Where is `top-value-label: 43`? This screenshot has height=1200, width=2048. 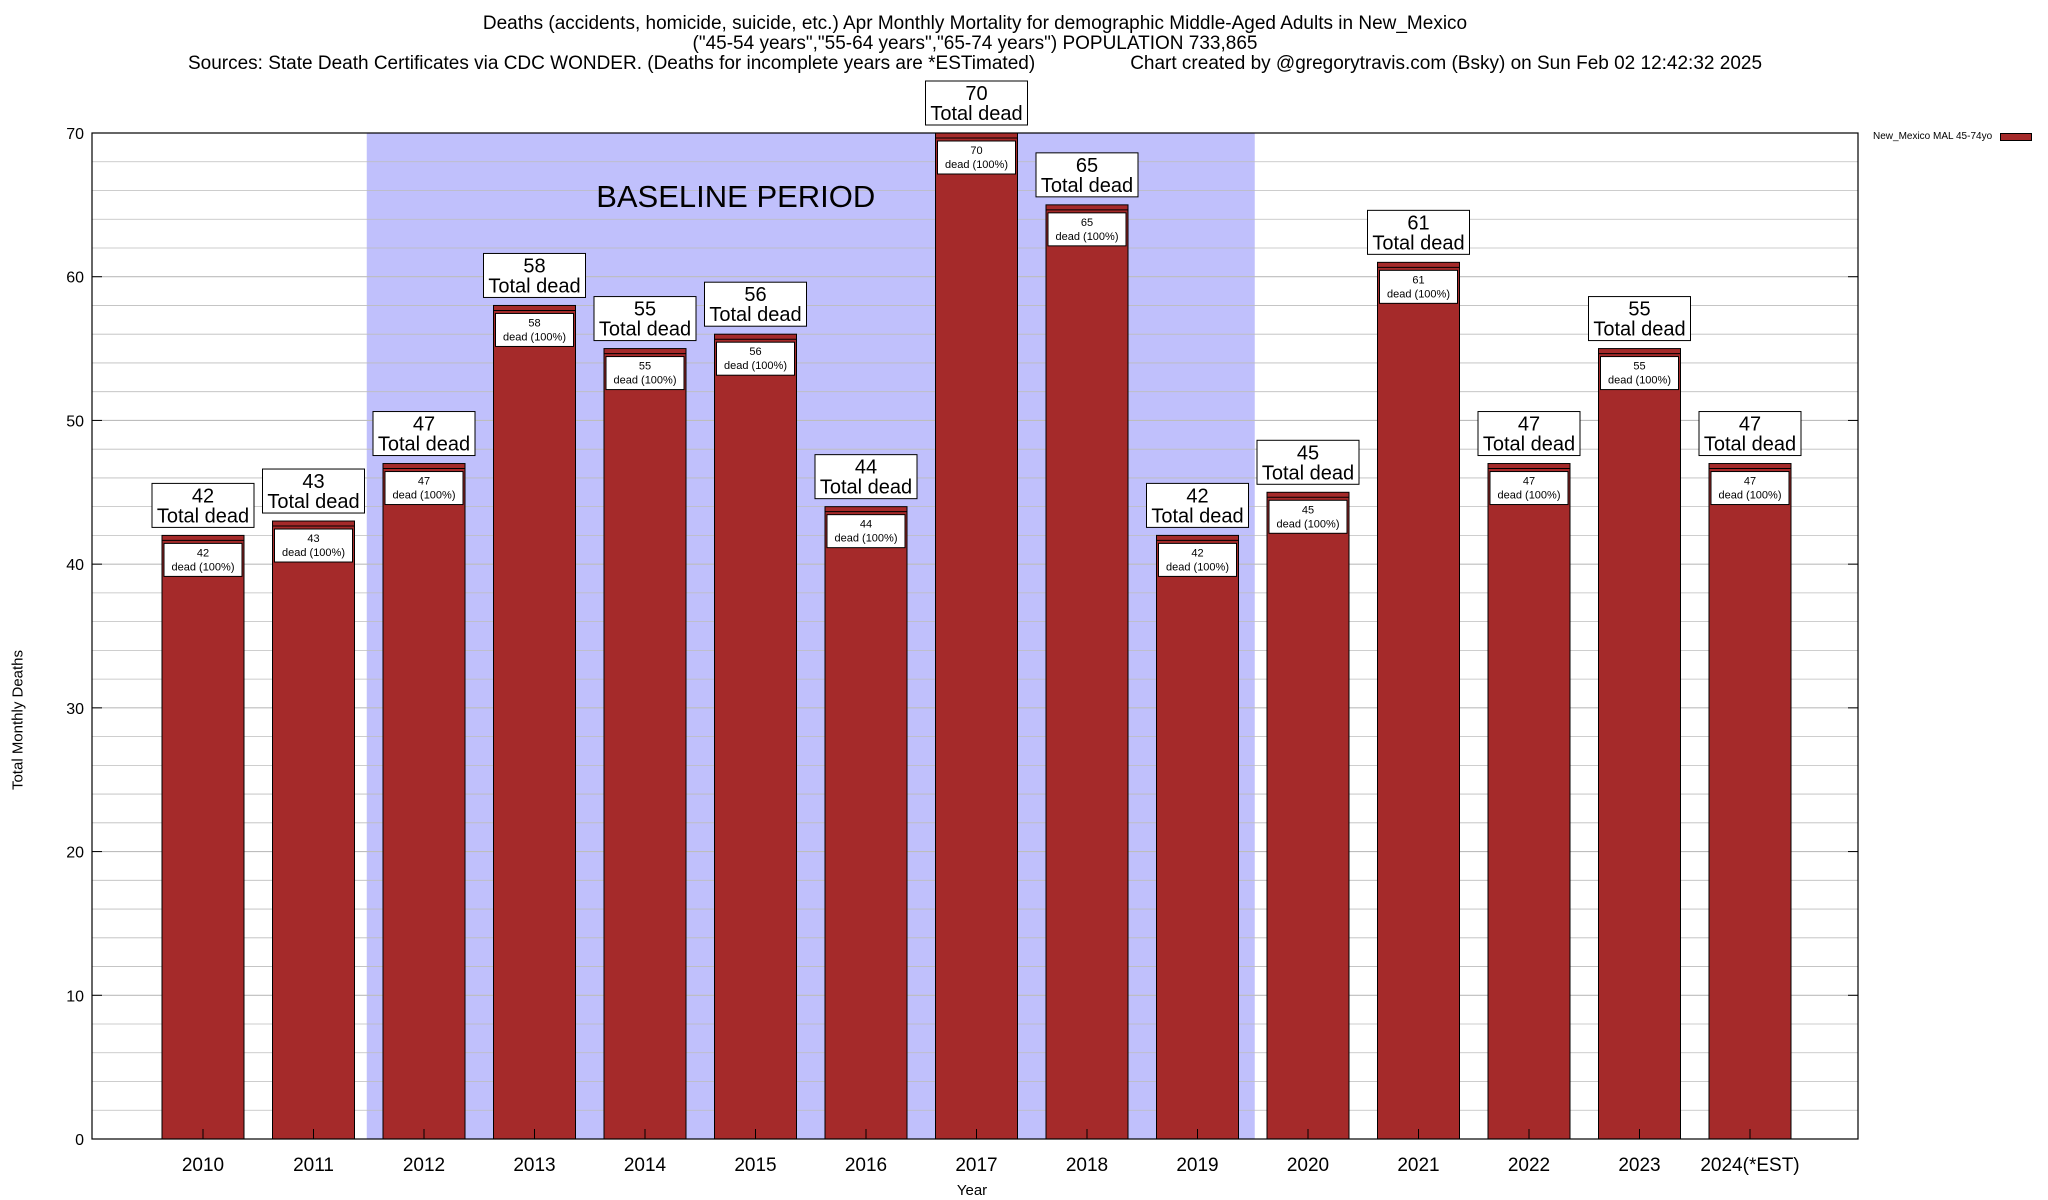
top-value-label: 43 is located at coordinates (313, 482).